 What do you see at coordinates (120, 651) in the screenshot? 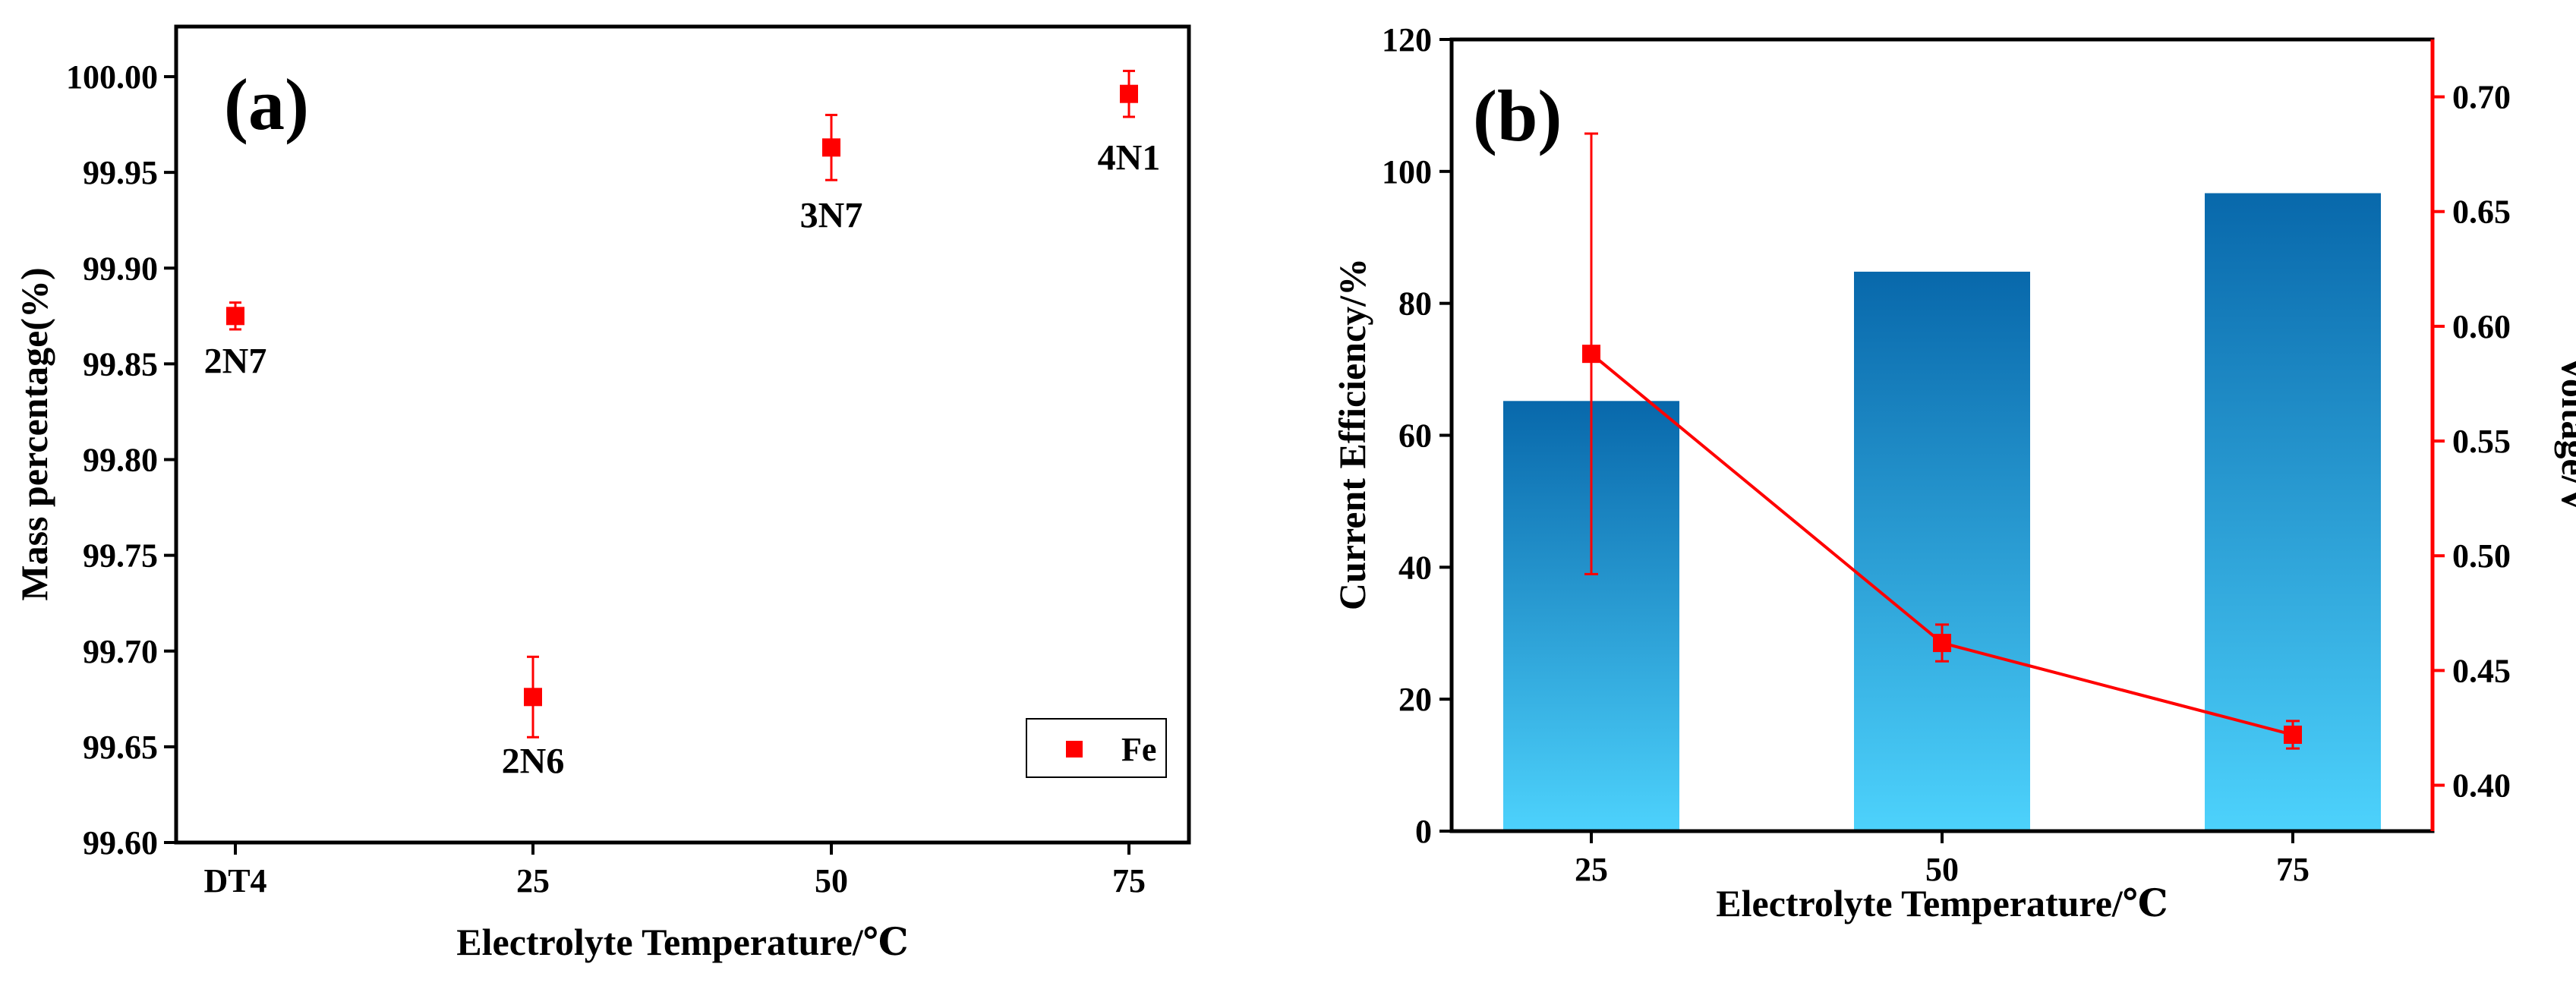
I see `chart-a-y-tick-label: 99.70` at bounding box center [120, 651].